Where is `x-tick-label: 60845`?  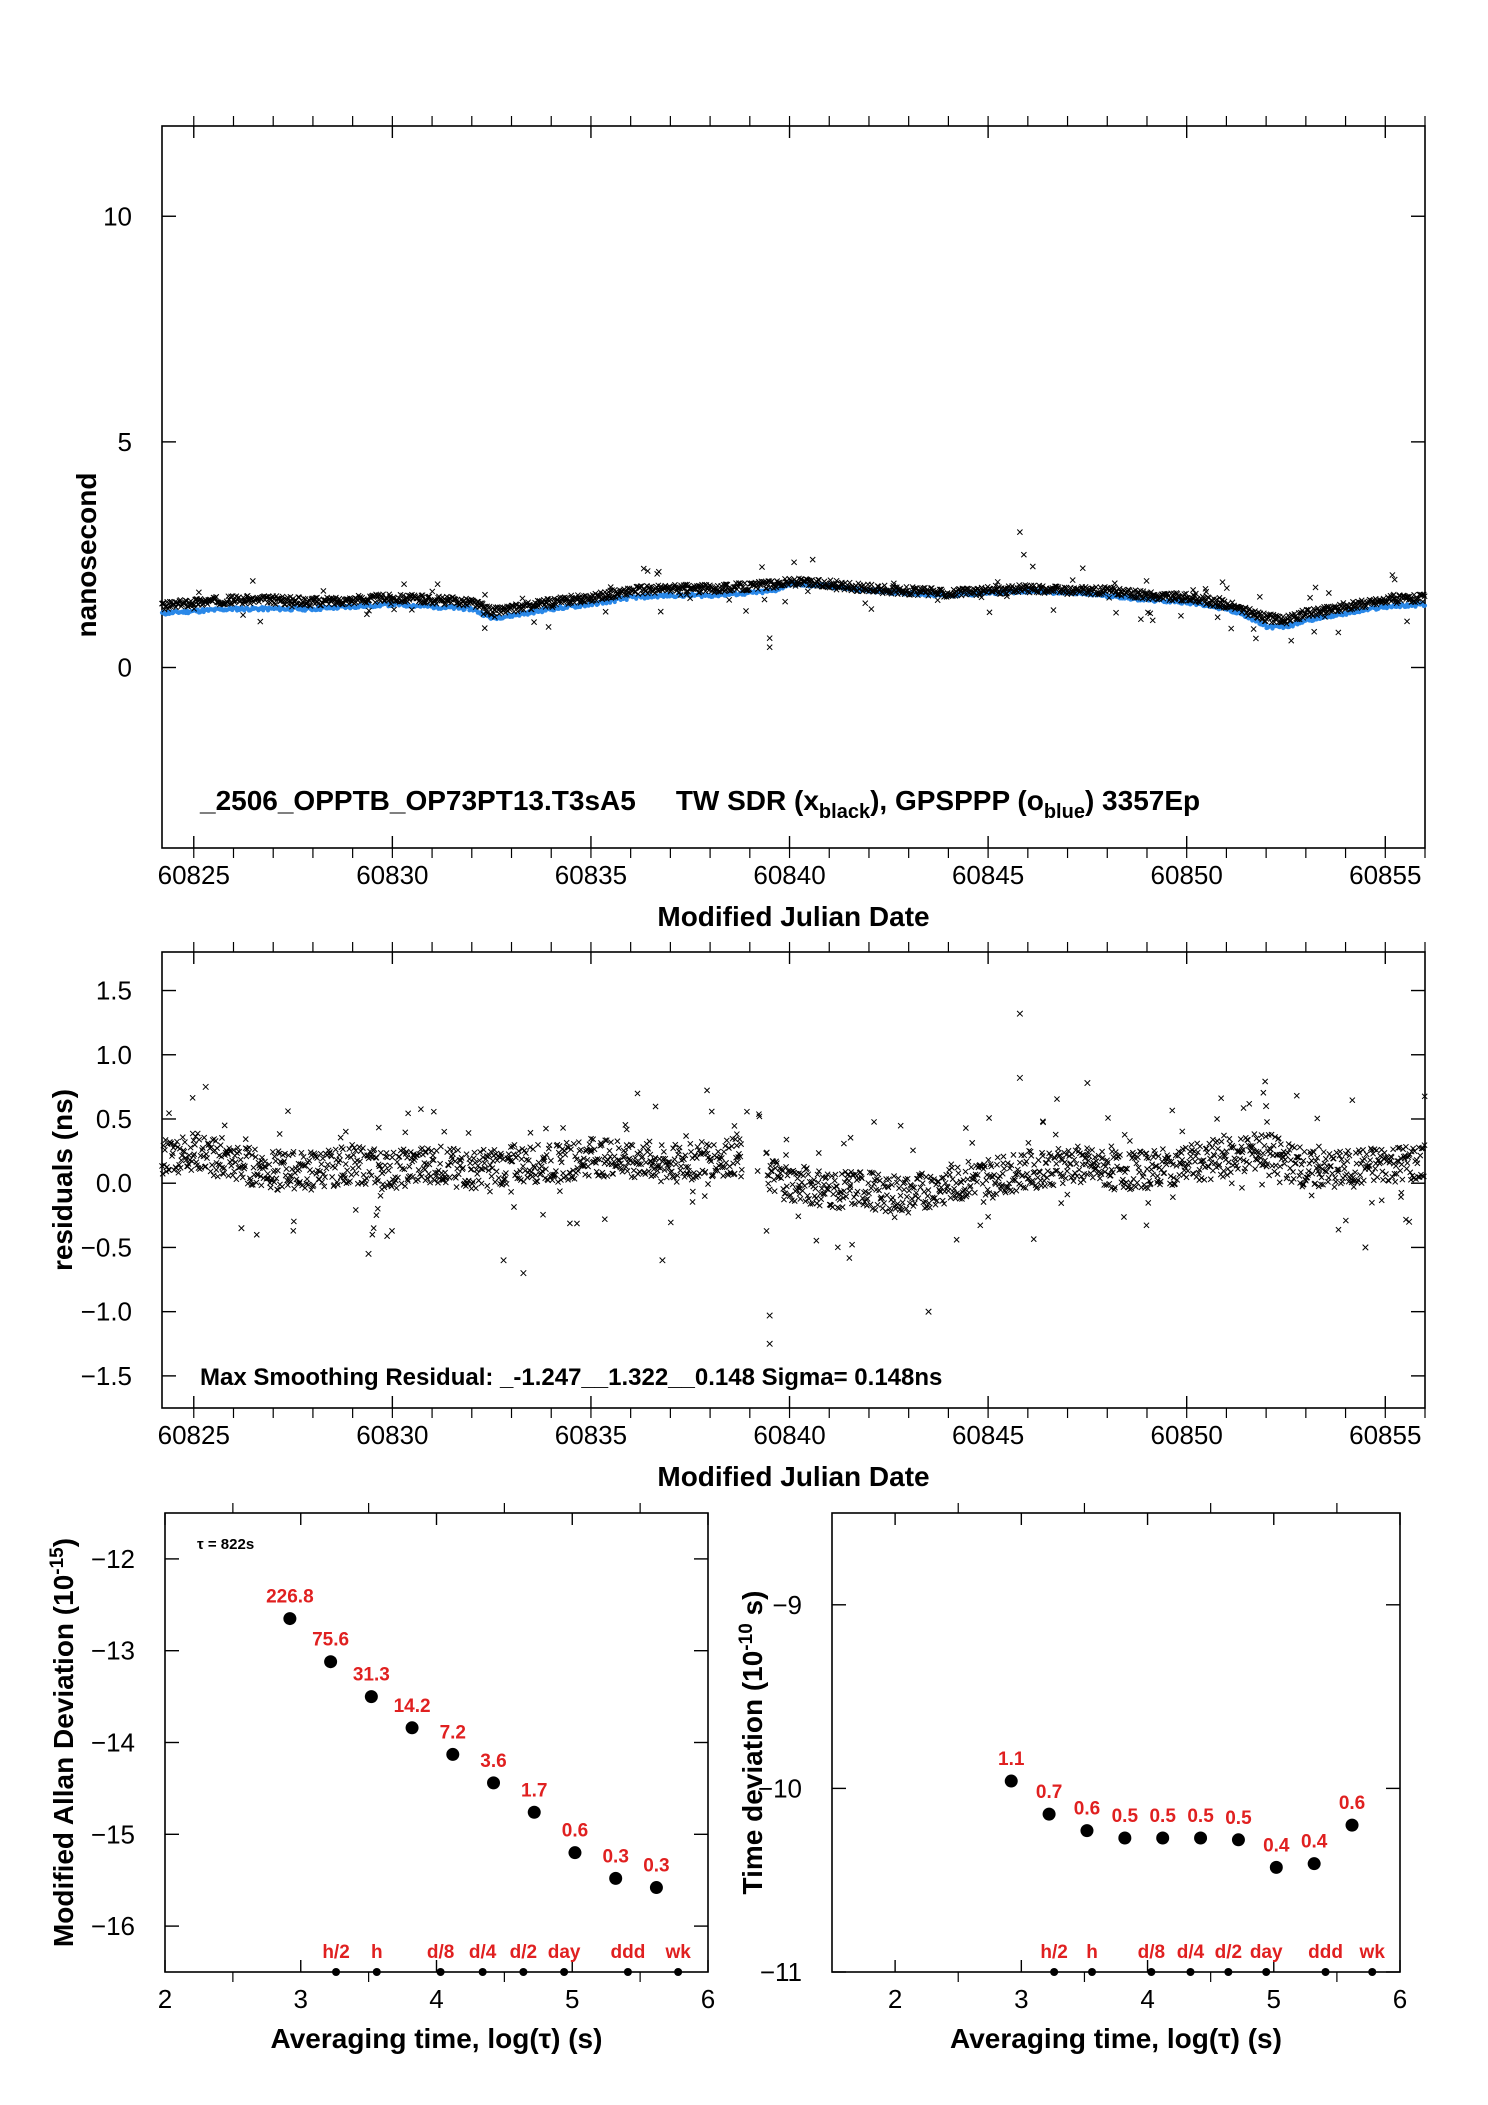 x-tick-label: 60845 is located at coordinates (988, 1435).